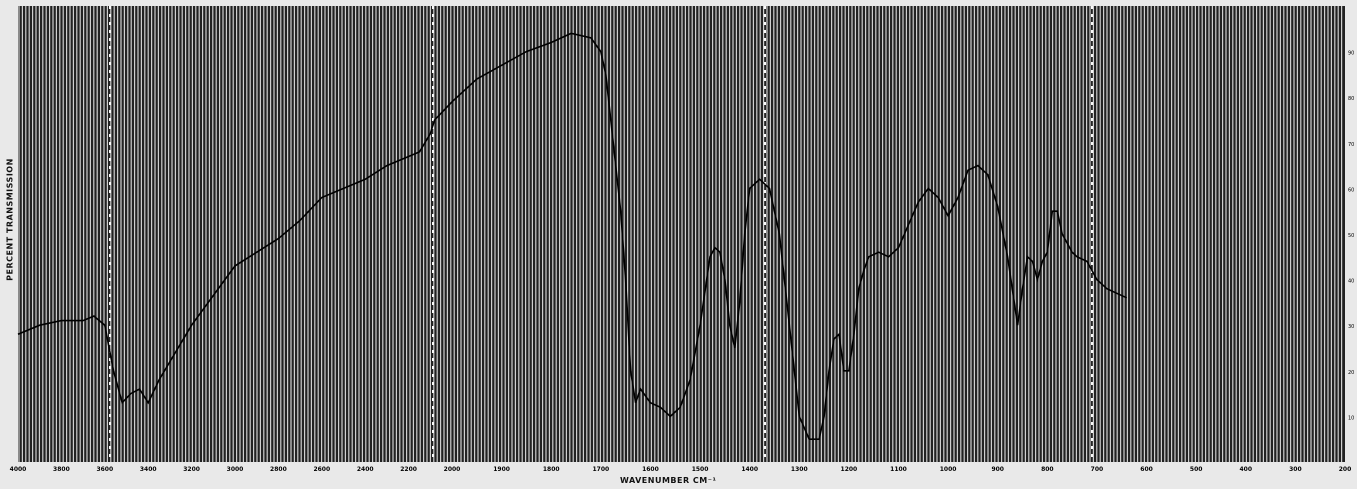  What do you see at coordinates (1351, 54) in the screenshot?
I see `y-tick-label: 90` at bounding box center [1351, 54].